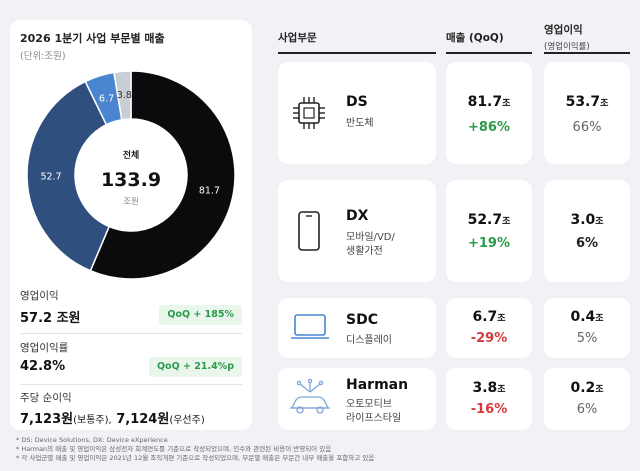 The width and height of the screenshot is (640, 471). Describe the element at coordinates (187, 420) in the screenshot. I see `eps-preferred-suffix: (우선주)` at that location.